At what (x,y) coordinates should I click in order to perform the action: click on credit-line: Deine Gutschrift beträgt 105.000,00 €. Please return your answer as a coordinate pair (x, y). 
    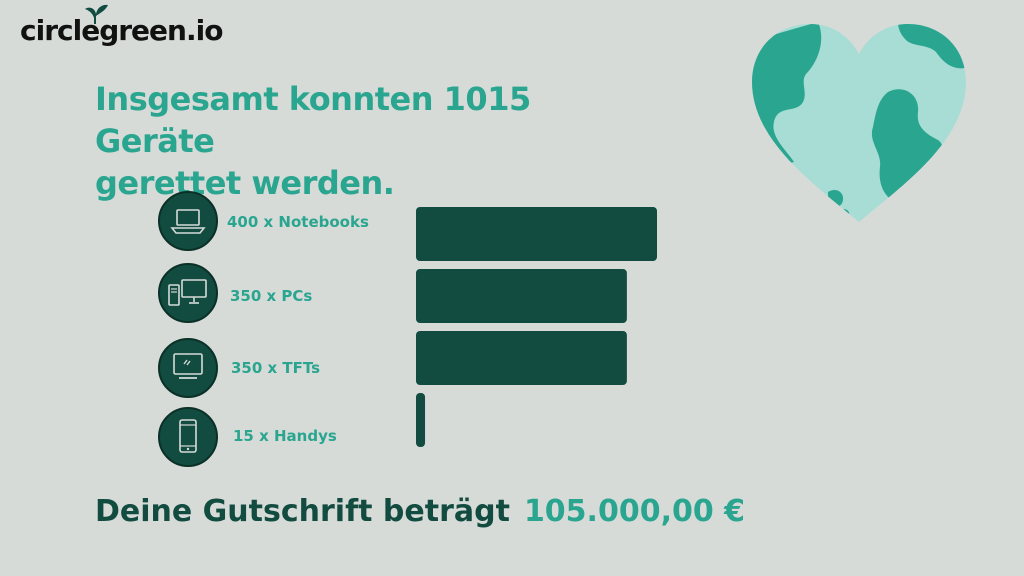
    Looking at the image, I should click on (420, 511).